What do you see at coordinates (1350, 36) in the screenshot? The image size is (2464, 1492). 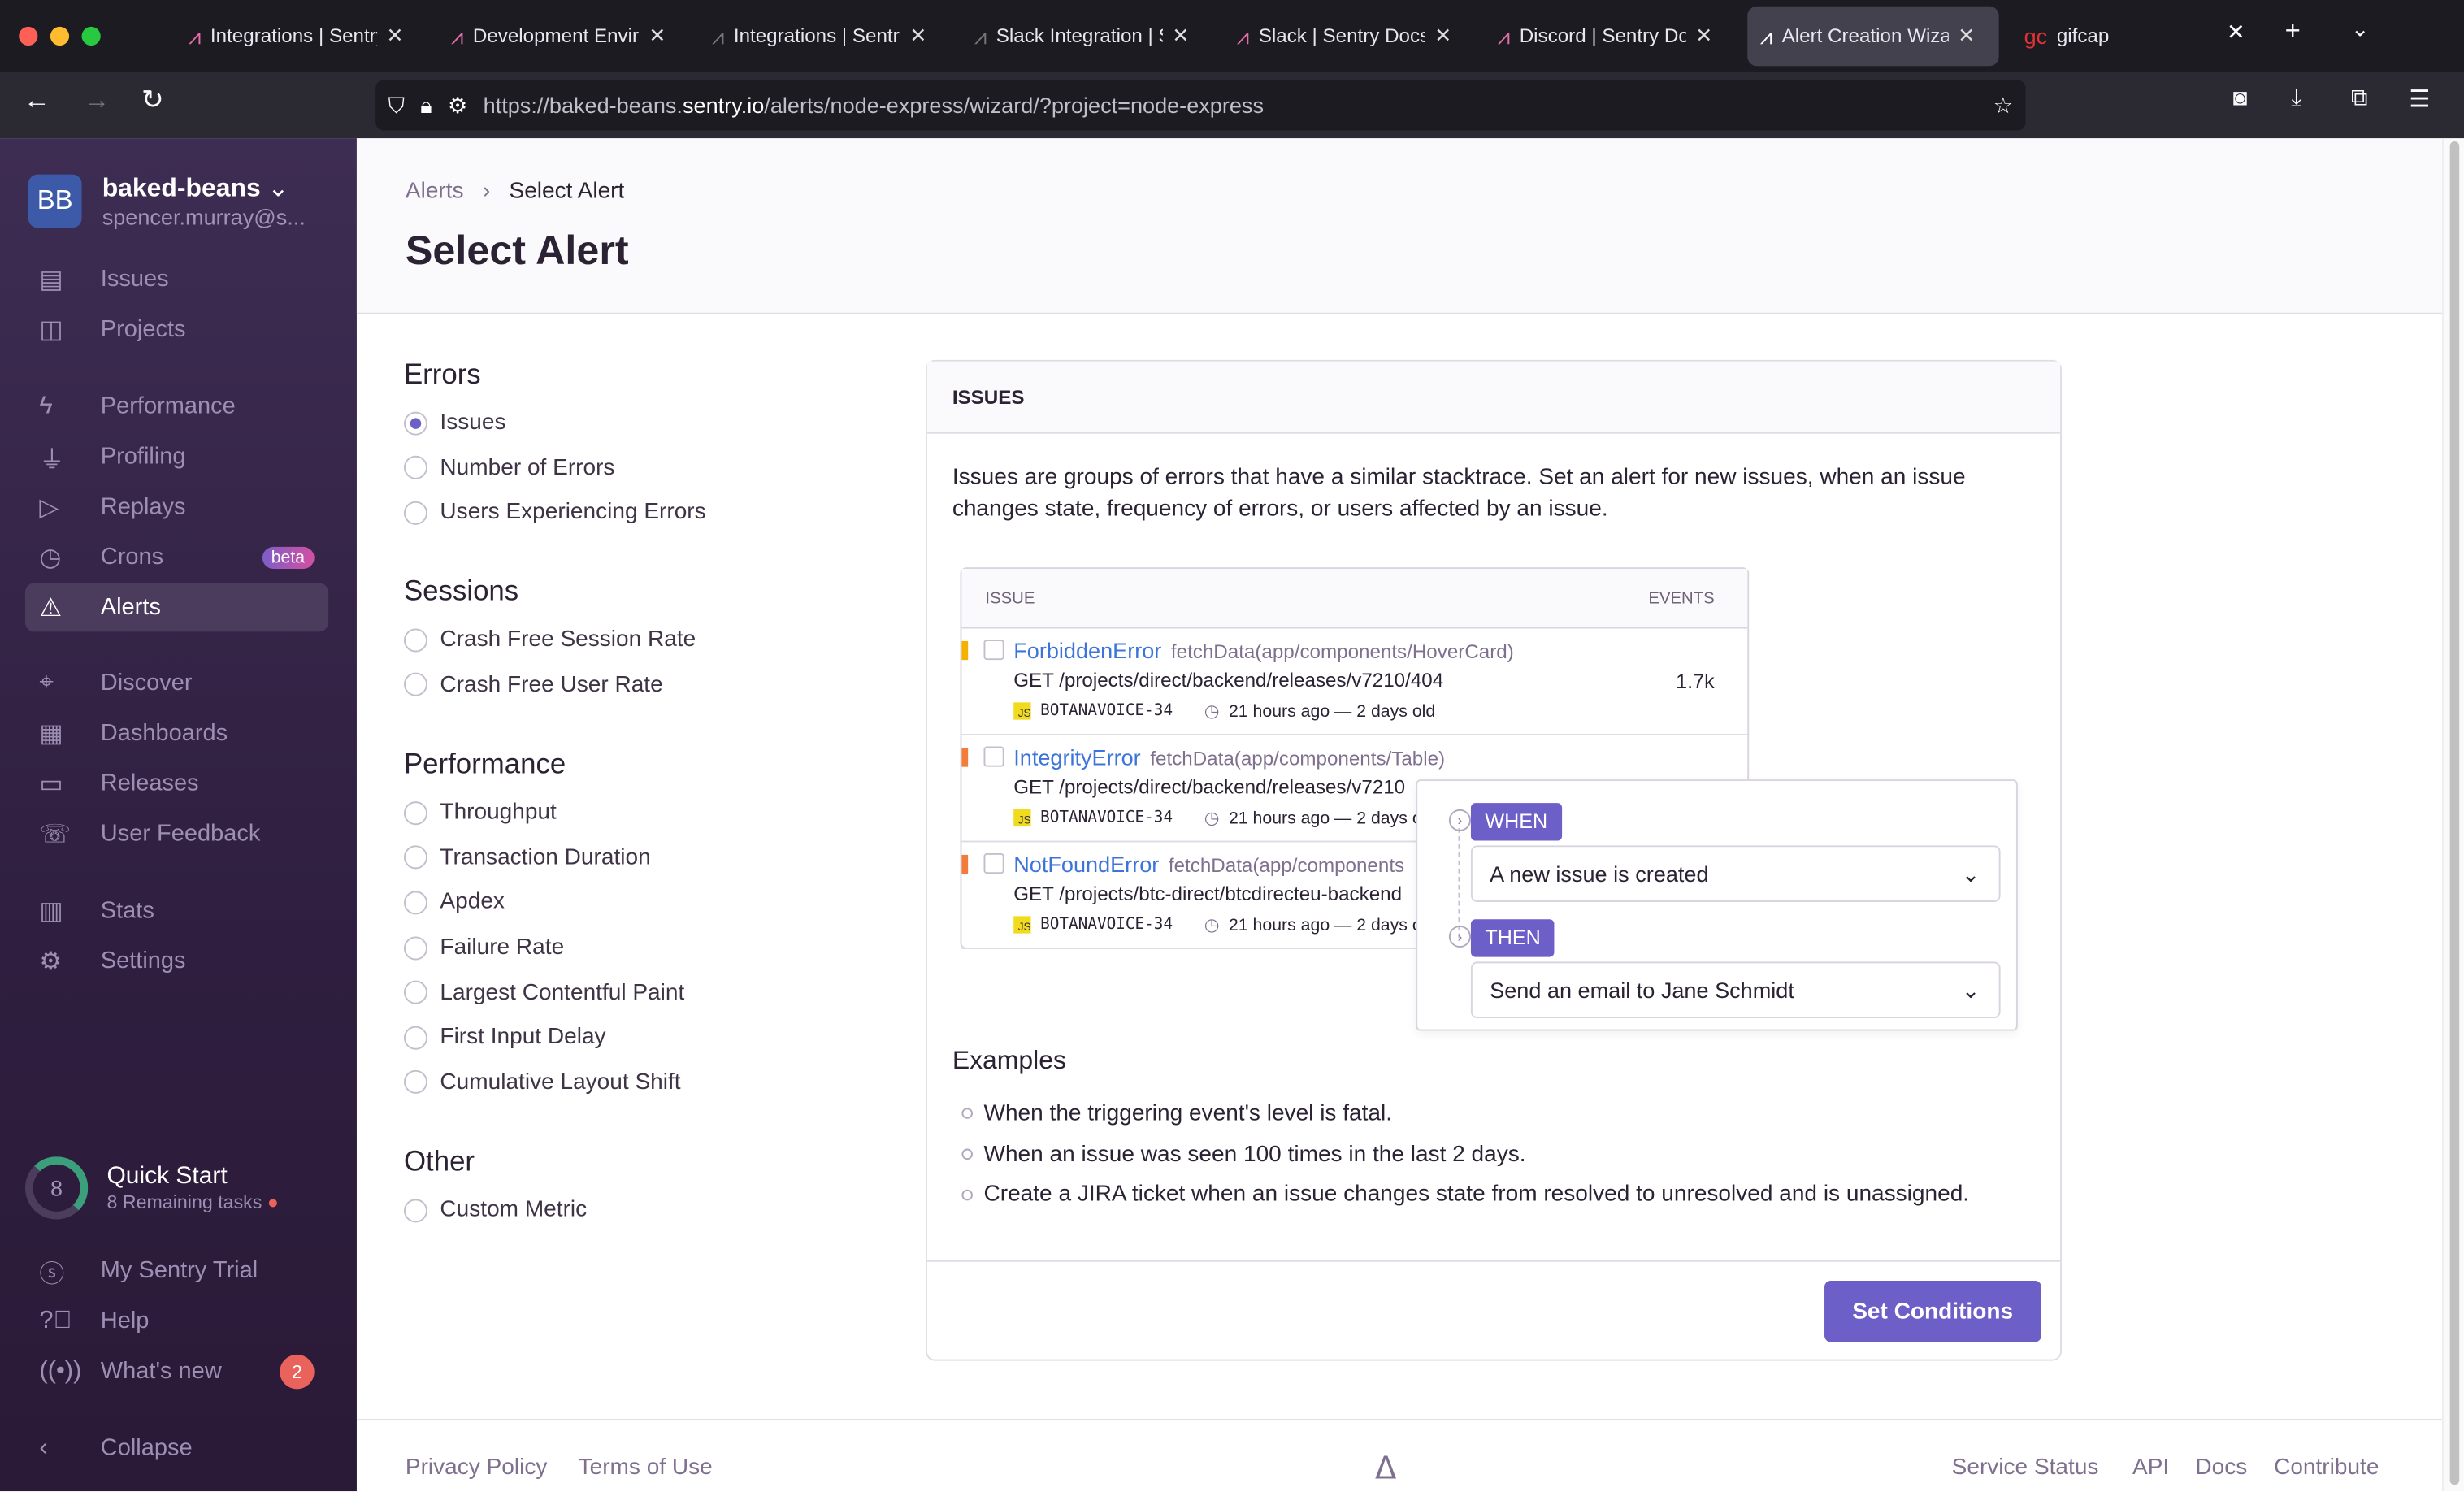 I see `browser-tab: ⩘ Slack | Sentry Docs ✕` at bounding box center [1350, 36].